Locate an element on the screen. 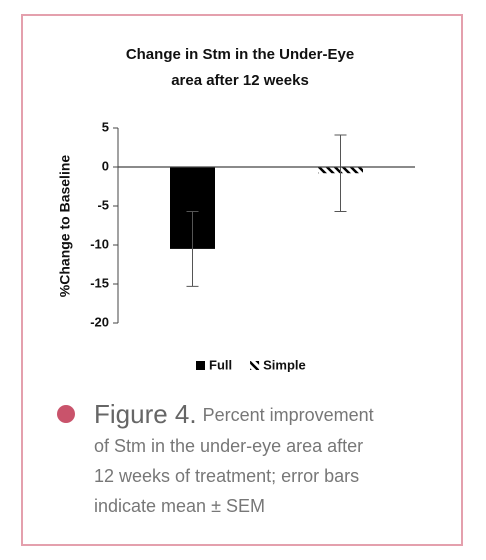 The height and width of the screenshot is (560, 486). y-tick-label: 0 is located at coordinates (105, 165).